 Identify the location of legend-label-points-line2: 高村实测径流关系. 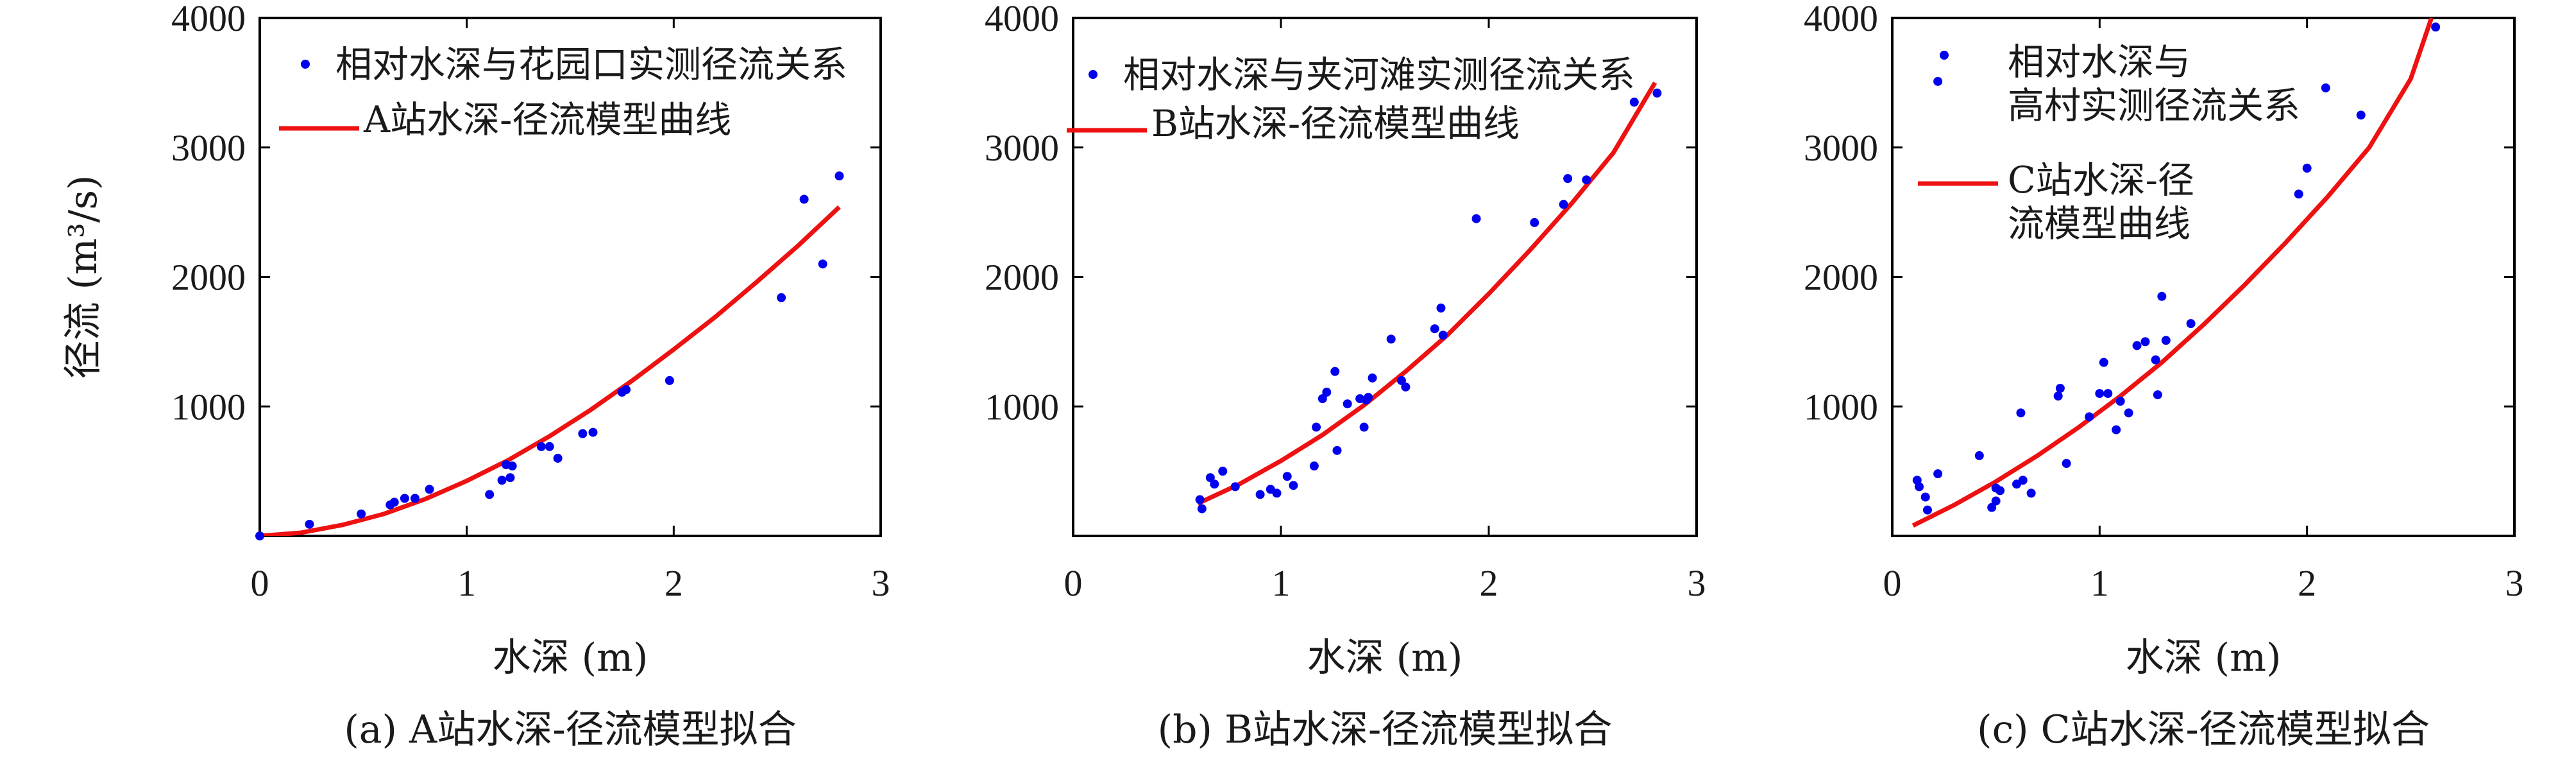
(2154, 106).